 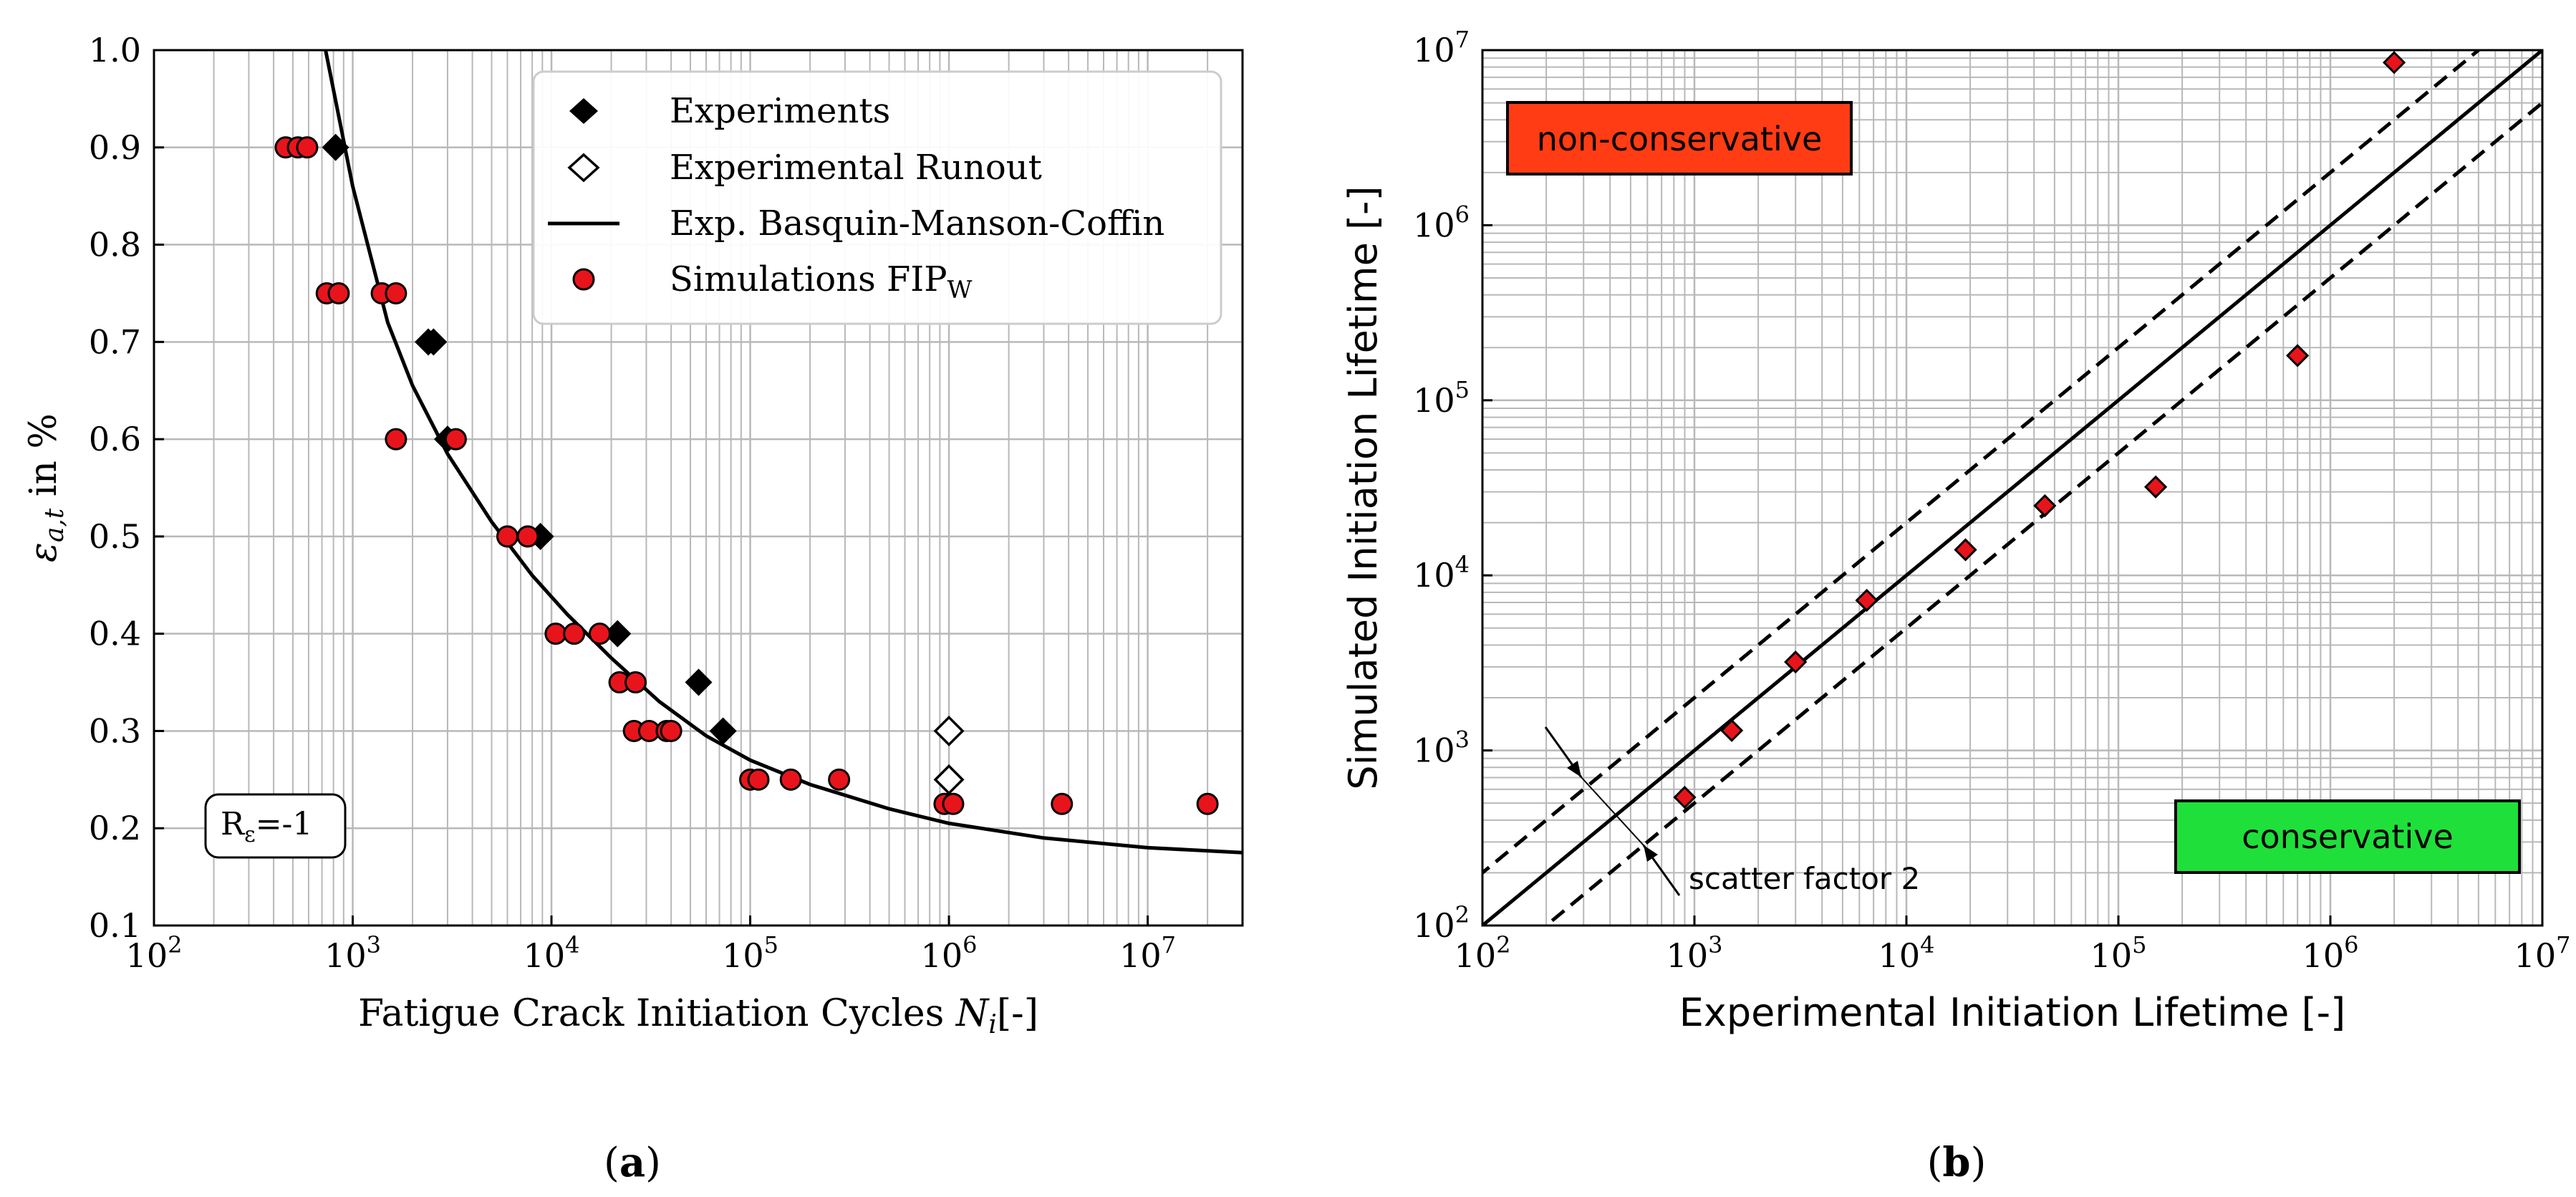 What do you see at coordinates (1441, 923) in the screenshot?
I see `y-tick-label: 10²` at bounding box center [1441, 923].